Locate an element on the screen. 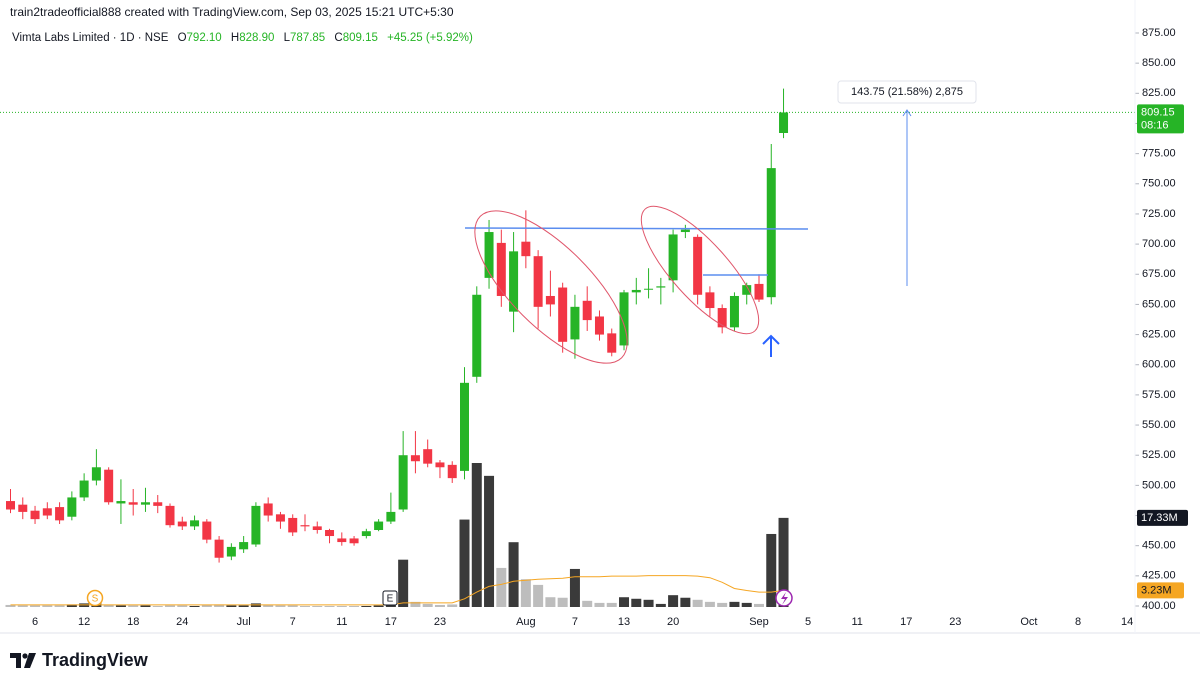  y-tick-label: 775.00 is located at coordinates (1159, 154).